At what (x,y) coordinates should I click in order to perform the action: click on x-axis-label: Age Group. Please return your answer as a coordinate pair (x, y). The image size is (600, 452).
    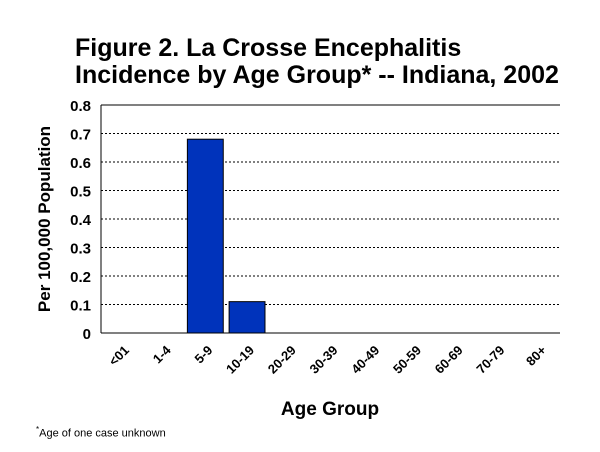
    Looking at the image, I should click on (330, 409).